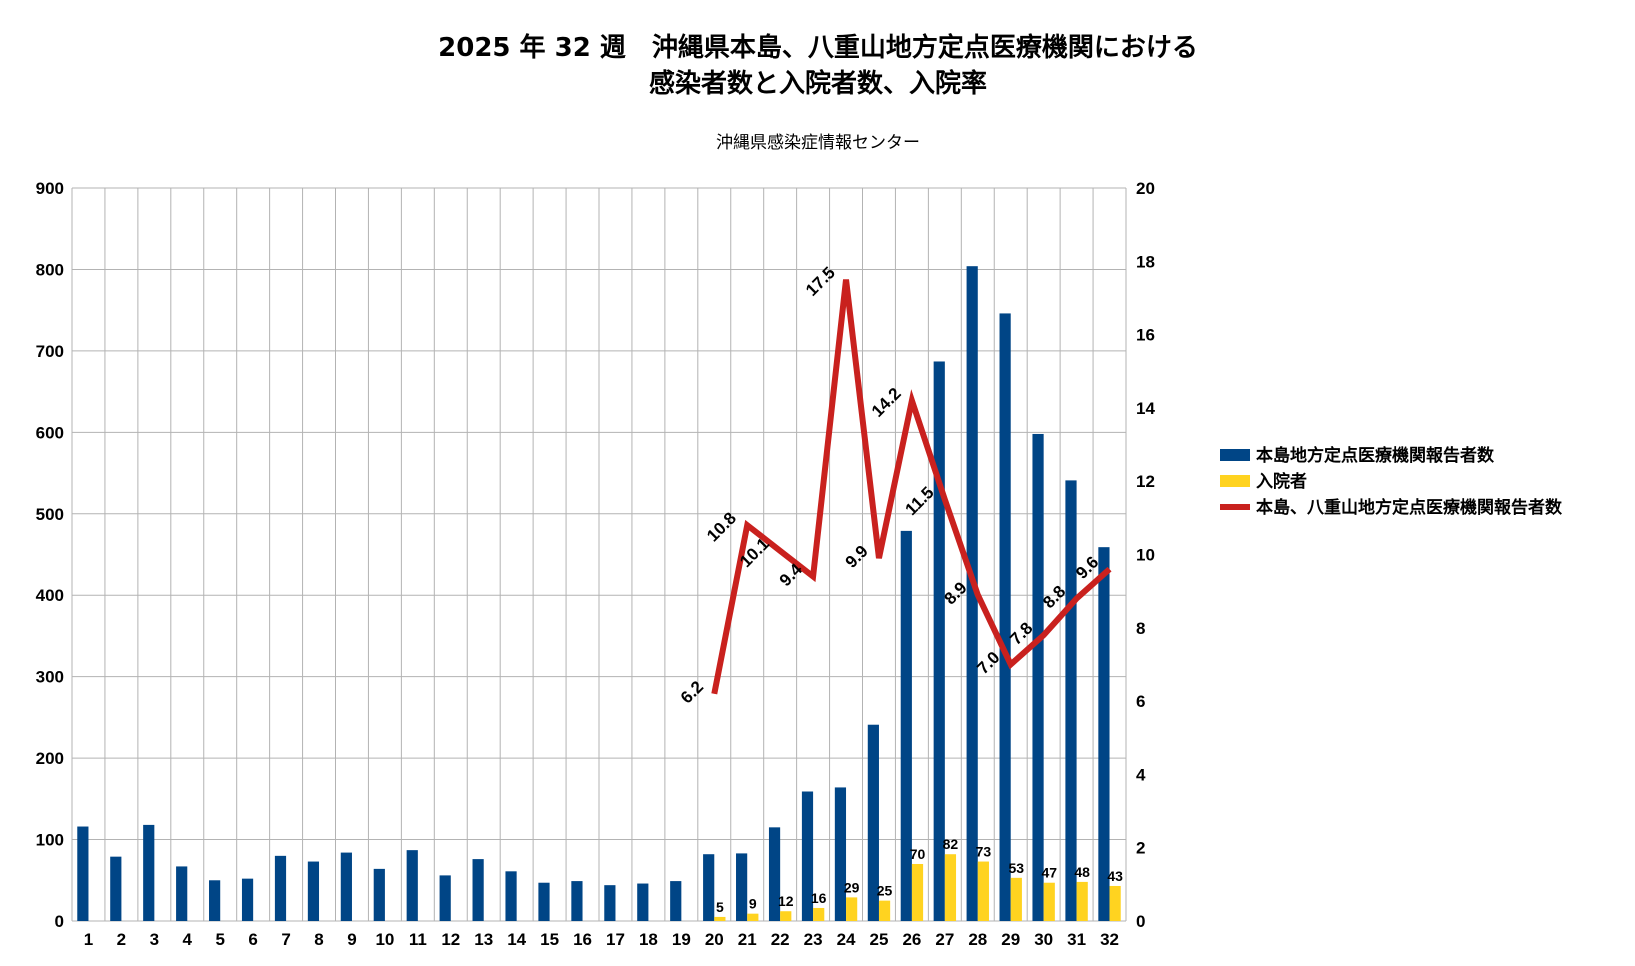 The width and height of the screenshot is (1635, 966). What do you see at coordinates (648, 939) in the screenshot?
I see `x-tick-label: 18` at bounding box center [648, 939].